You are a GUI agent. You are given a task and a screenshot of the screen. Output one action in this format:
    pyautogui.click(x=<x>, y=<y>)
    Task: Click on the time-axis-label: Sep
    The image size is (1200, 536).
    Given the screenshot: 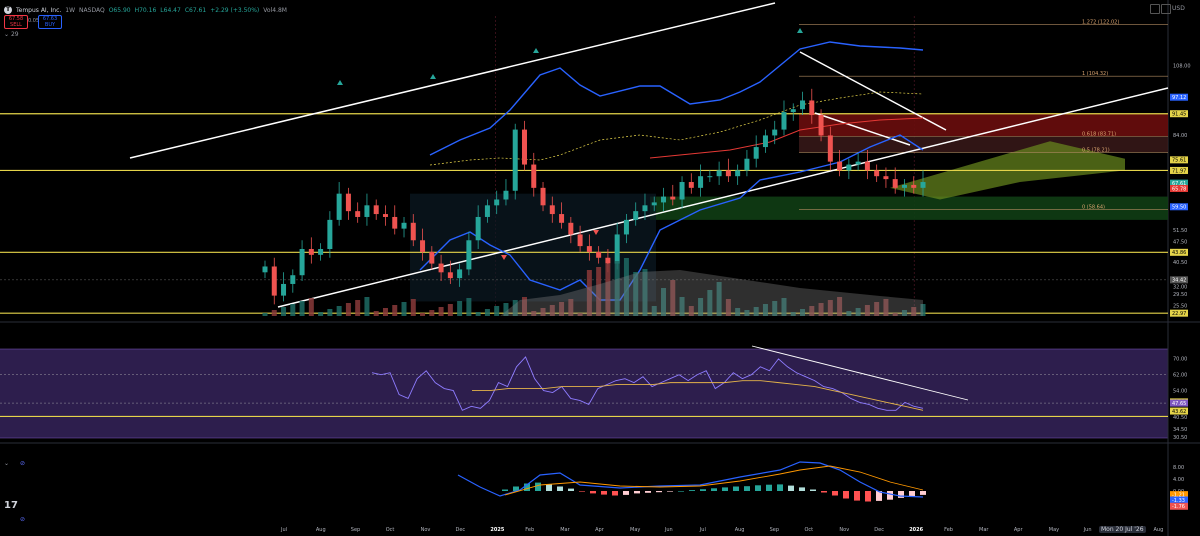 What is the action you would take?
    pyautogui.click(x=774, y=530)
    